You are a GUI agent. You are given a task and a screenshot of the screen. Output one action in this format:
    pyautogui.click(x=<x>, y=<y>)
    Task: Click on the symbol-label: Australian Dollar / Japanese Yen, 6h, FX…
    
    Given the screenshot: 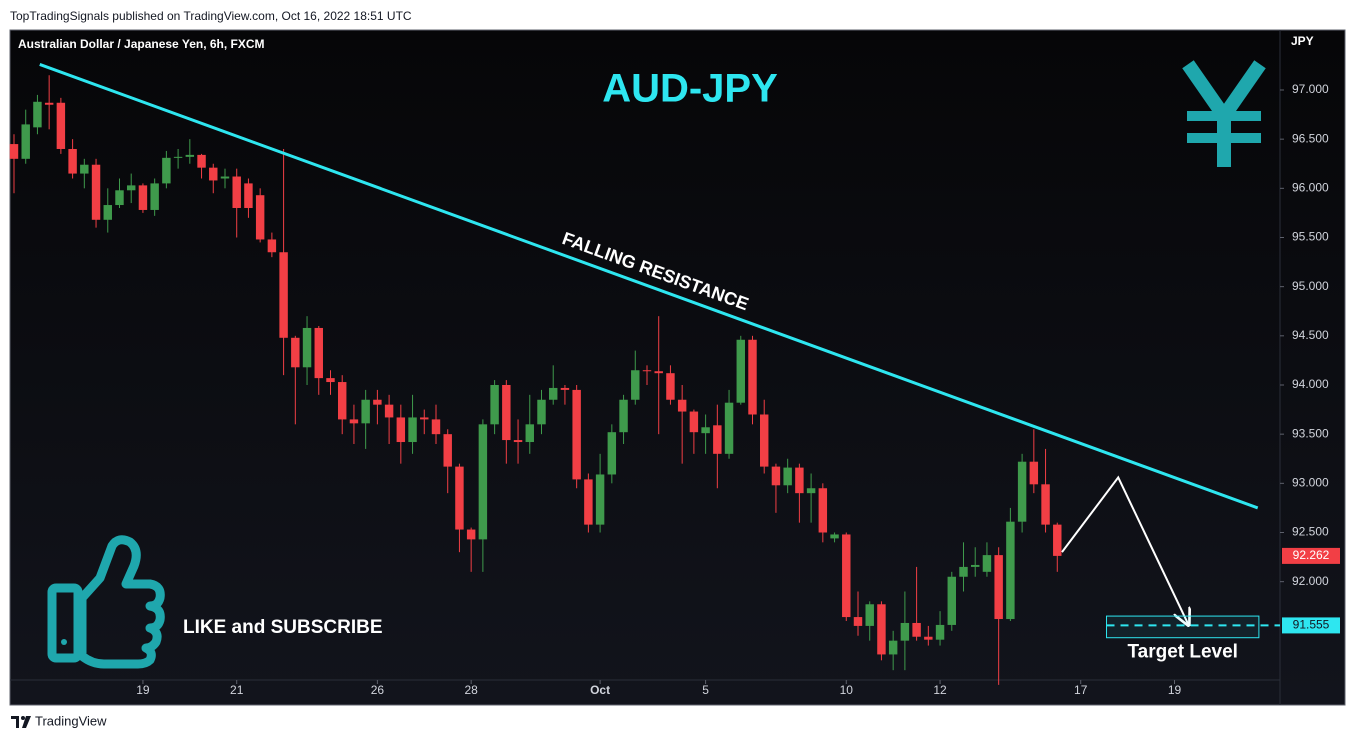 What is the action you would take?
    pyautogui.click(x=141, y=44)
    